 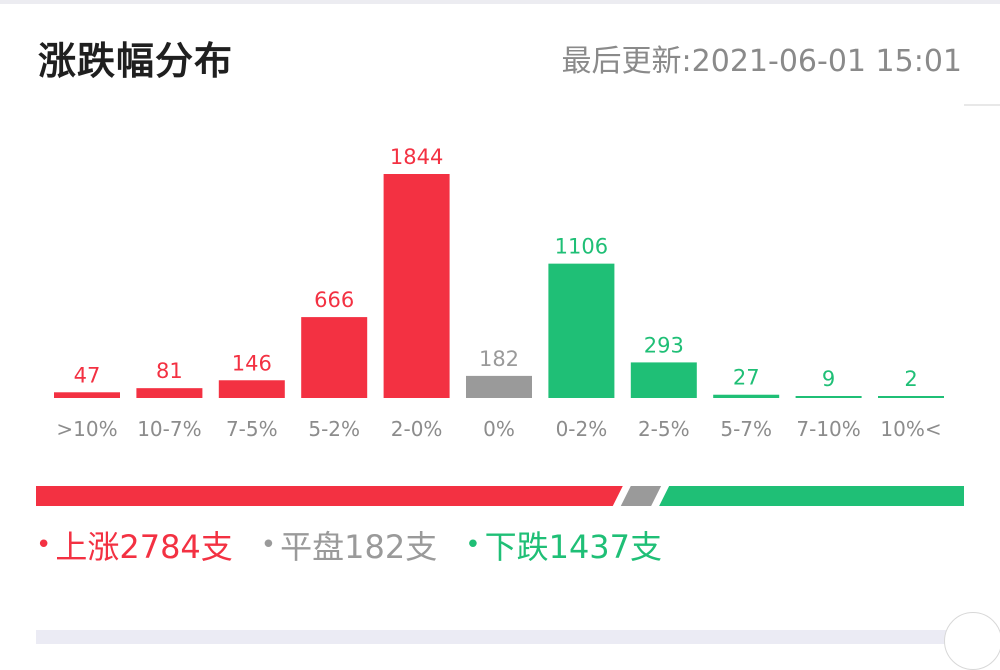 I want to click on category-label-9: 7-10%, so click(x=828, y=429).